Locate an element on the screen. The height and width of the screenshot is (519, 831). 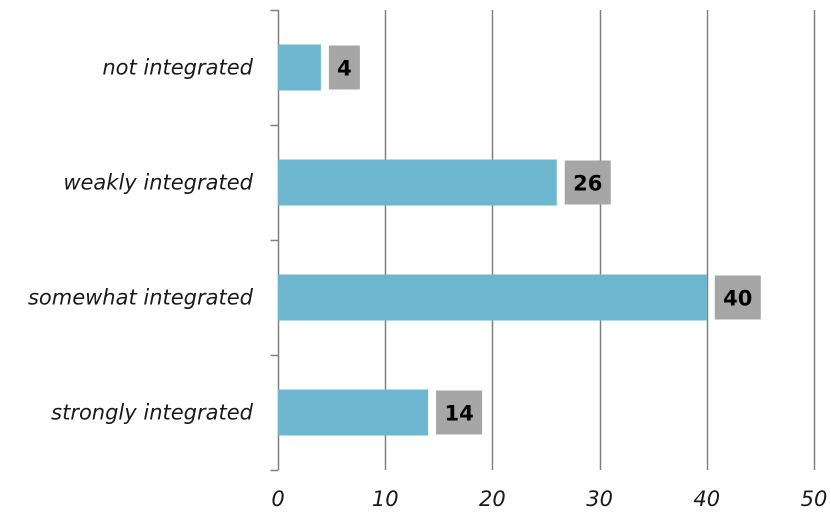
bar-somewhat-integrated is located at coordinates (492, 297).